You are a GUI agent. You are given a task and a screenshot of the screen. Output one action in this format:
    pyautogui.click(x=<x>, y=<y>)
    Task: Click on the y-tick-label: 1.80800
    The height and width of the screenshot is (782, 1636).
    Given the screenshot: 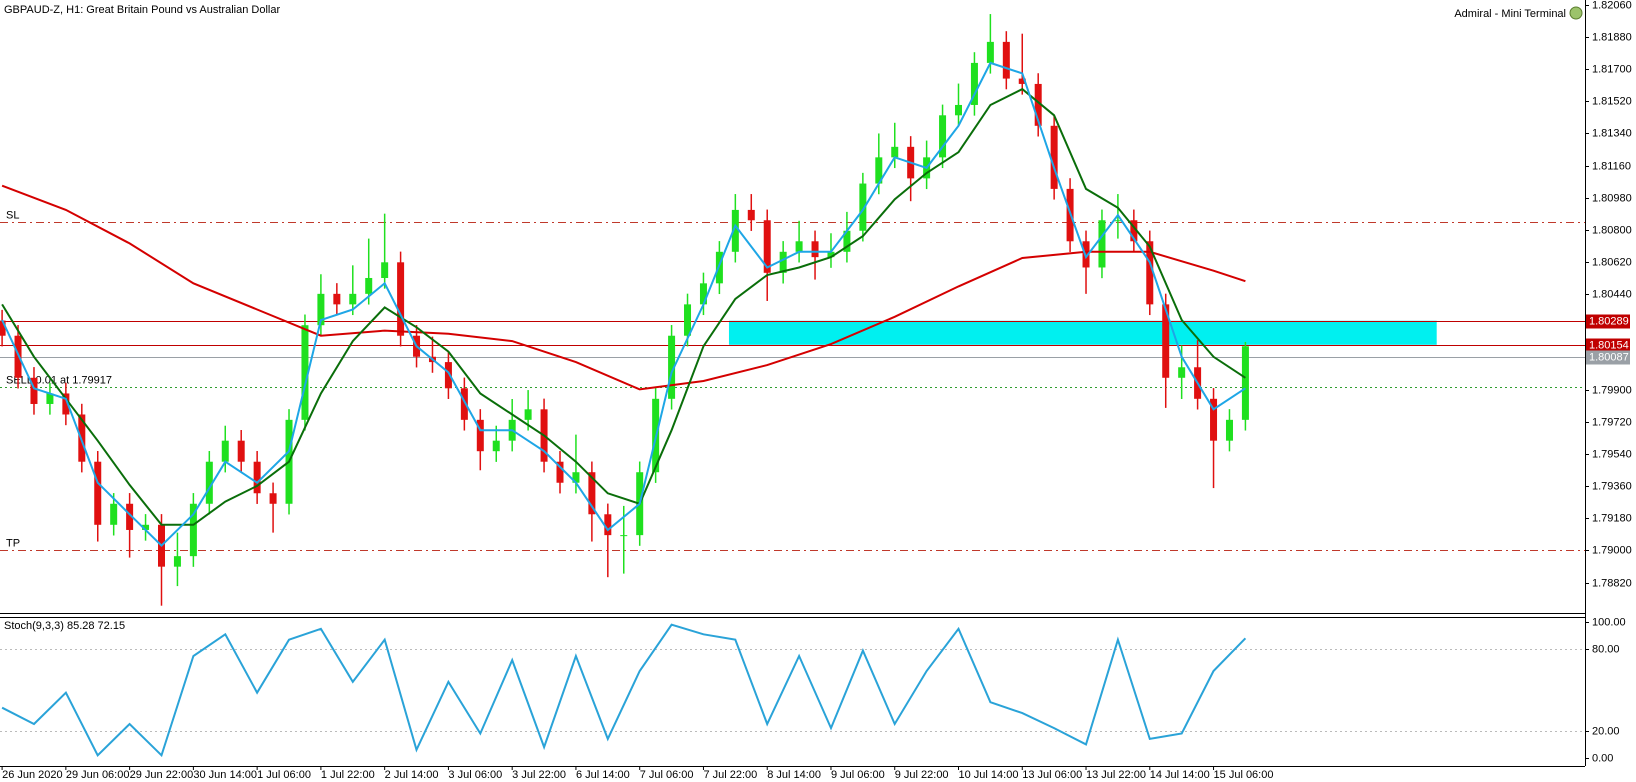 What is the action you would take?
    pyautogui.click(x=1612, y=230)
    